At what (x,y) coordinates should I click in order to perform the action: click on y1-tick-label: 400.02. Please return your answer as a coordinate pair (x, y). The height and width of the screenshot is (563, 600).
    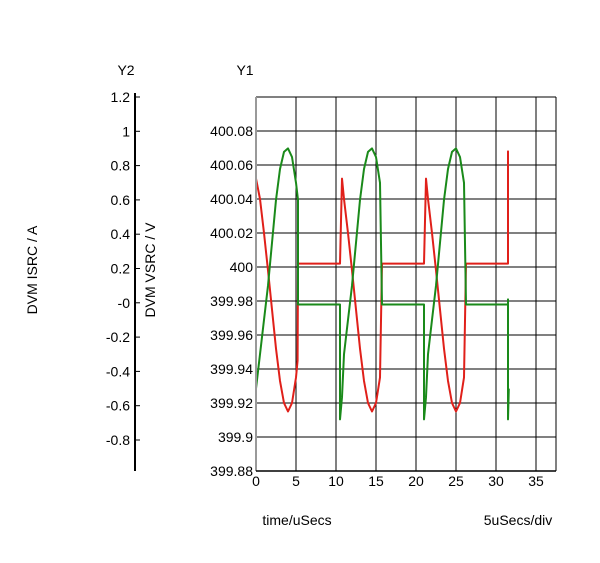
    Looking at the image, I should click on (231, 233).